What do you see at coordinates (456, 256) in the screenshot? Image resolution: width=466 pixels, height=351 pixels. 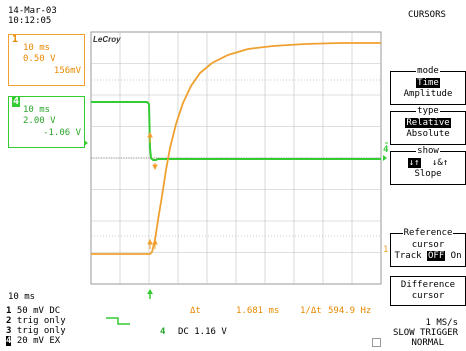 I see `track-on-option: On` at bounding box center [456, 256].